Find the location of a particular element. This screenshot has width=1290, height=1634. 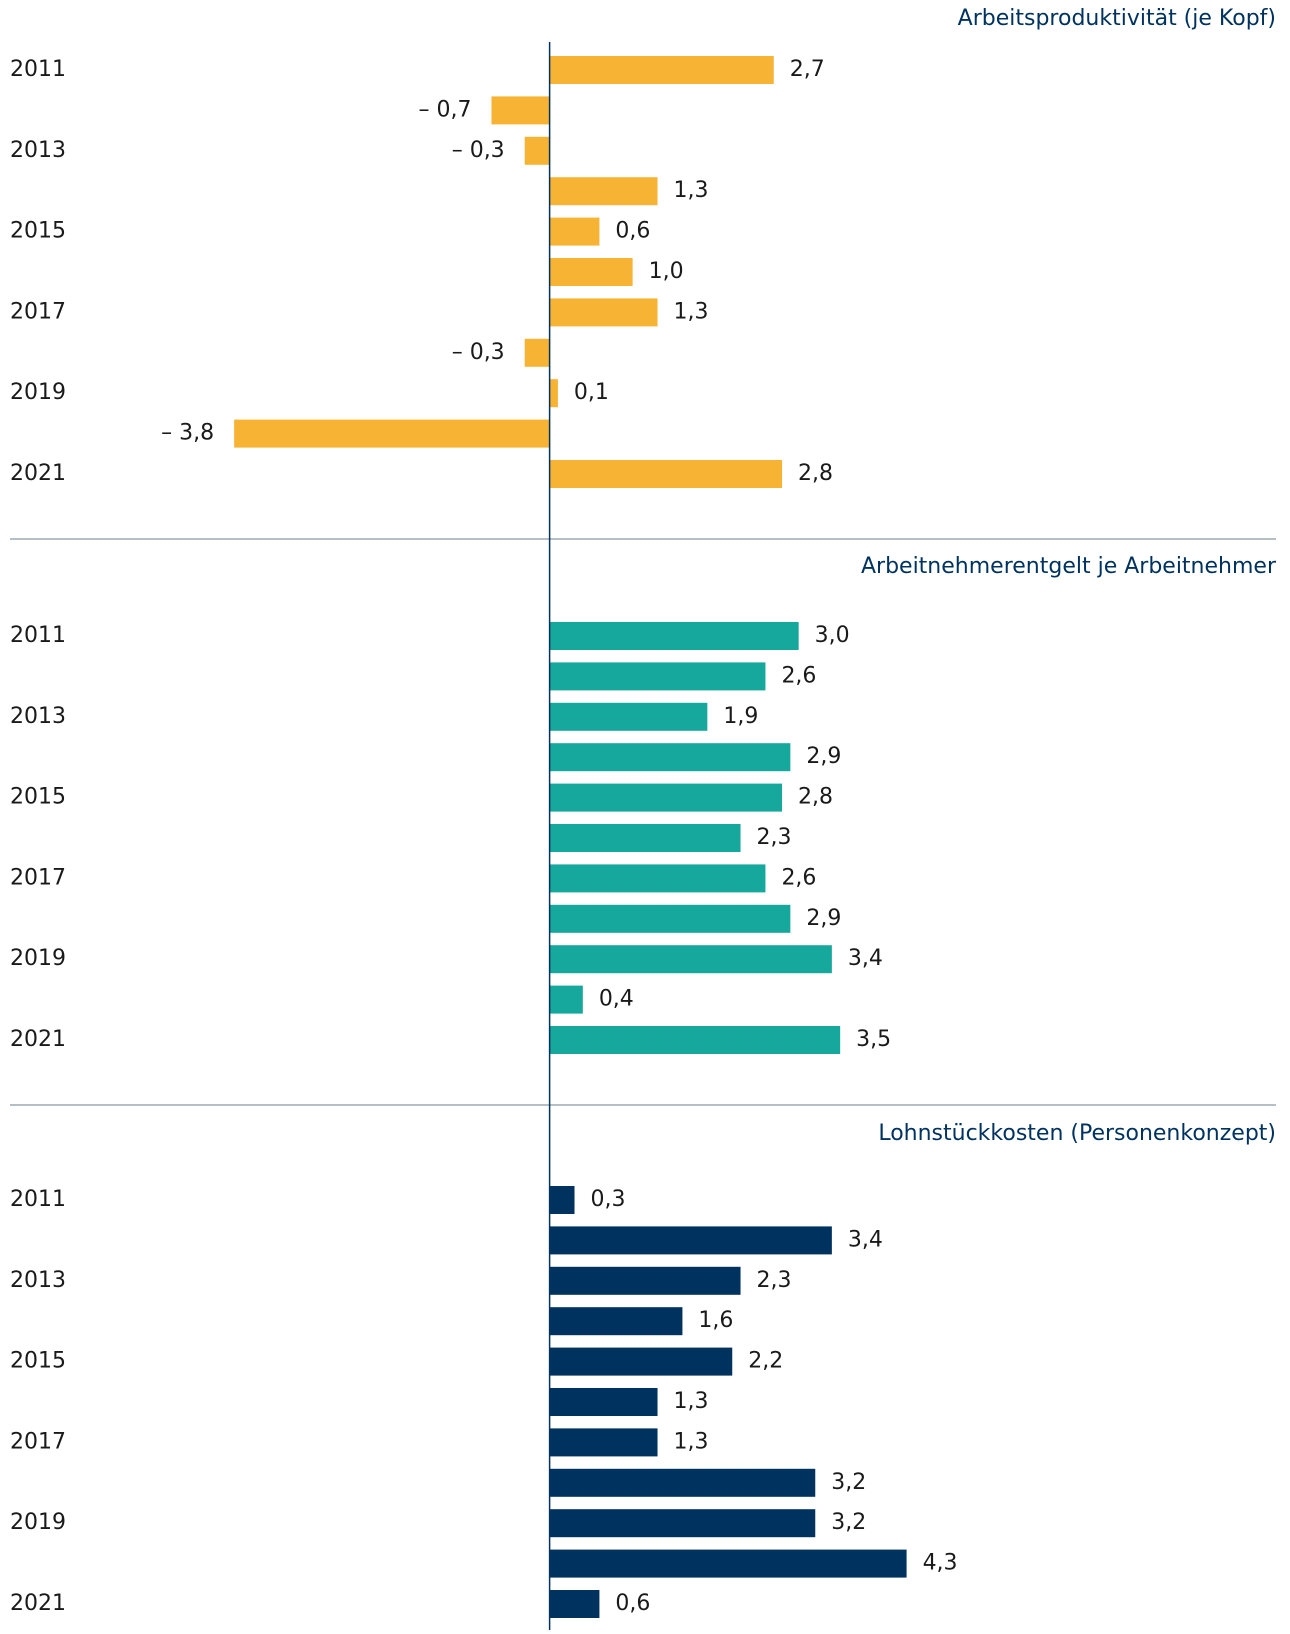

value-label: 3,0 is located at coordinates (832, 635).